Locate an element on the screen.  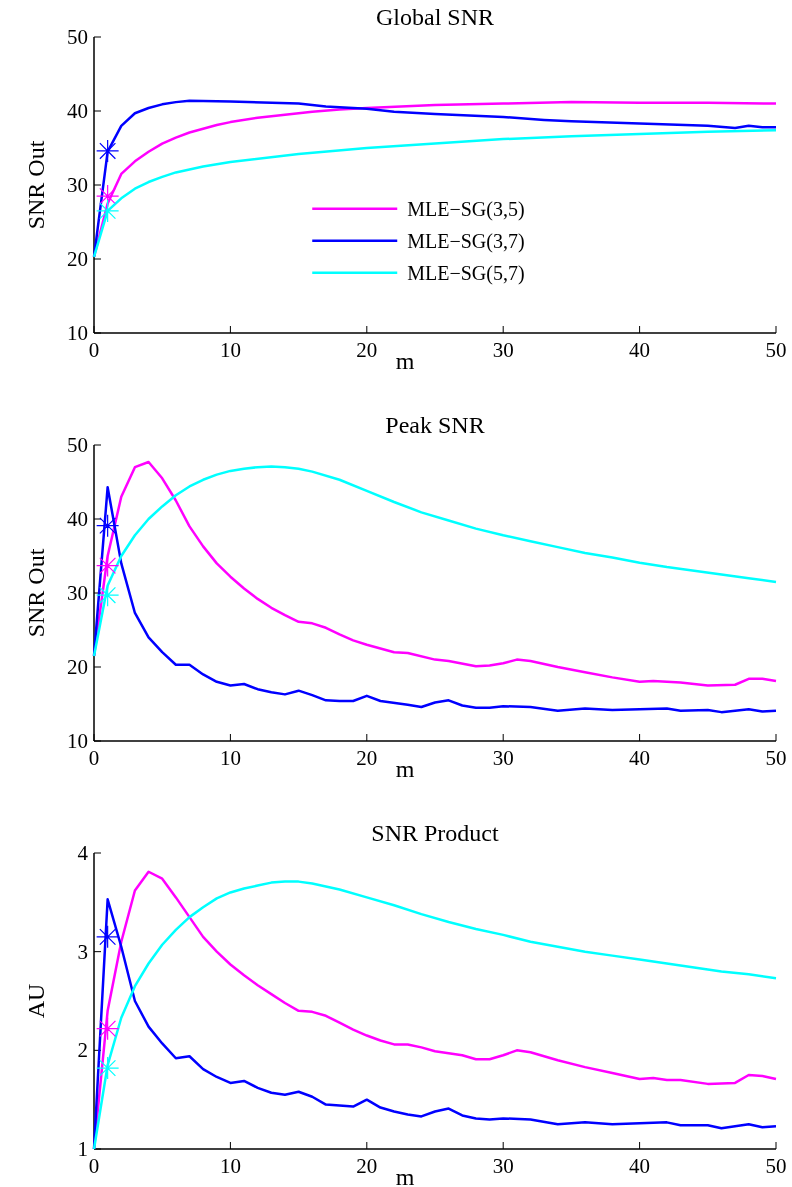
line-series is located at coordinates (435, 193).